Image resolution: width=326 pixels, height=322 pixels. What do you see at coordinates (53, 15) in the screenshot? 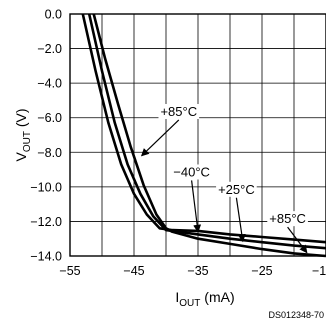
I see `y-tick-label: 0.0` at bounding box center [53, 15].